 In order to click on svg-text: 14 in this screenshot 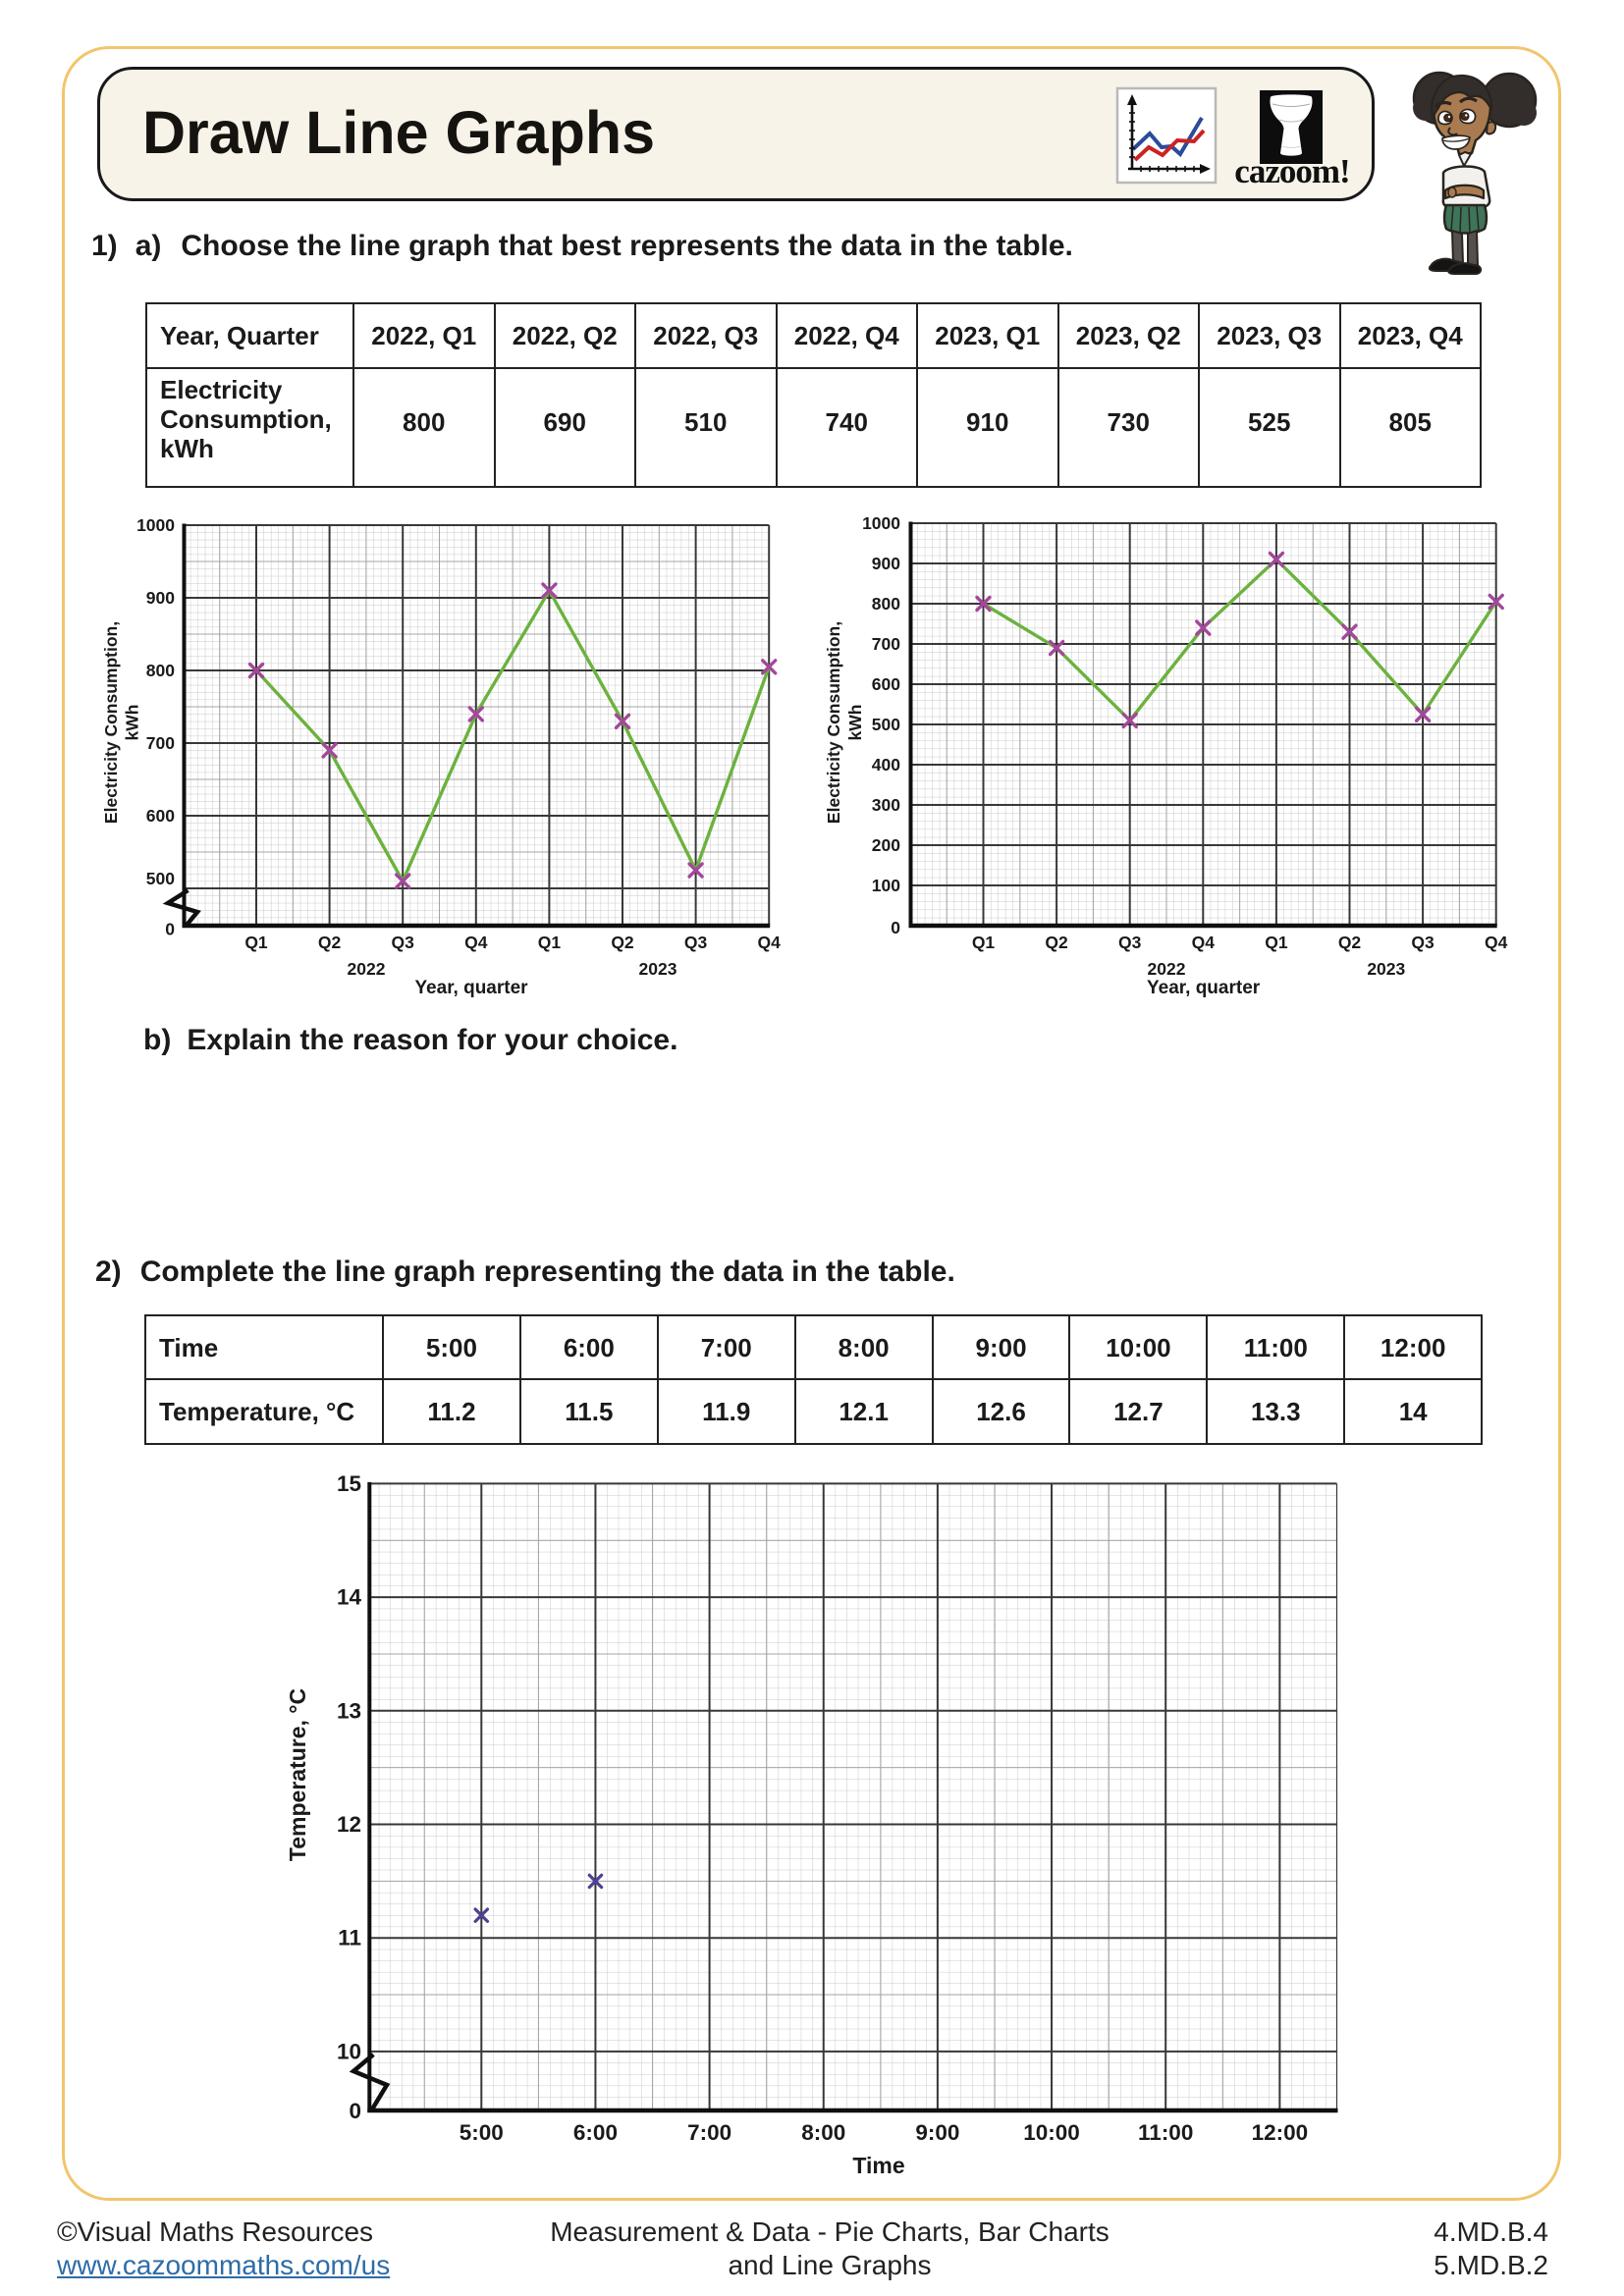, I will do `click(349, 1598)`.